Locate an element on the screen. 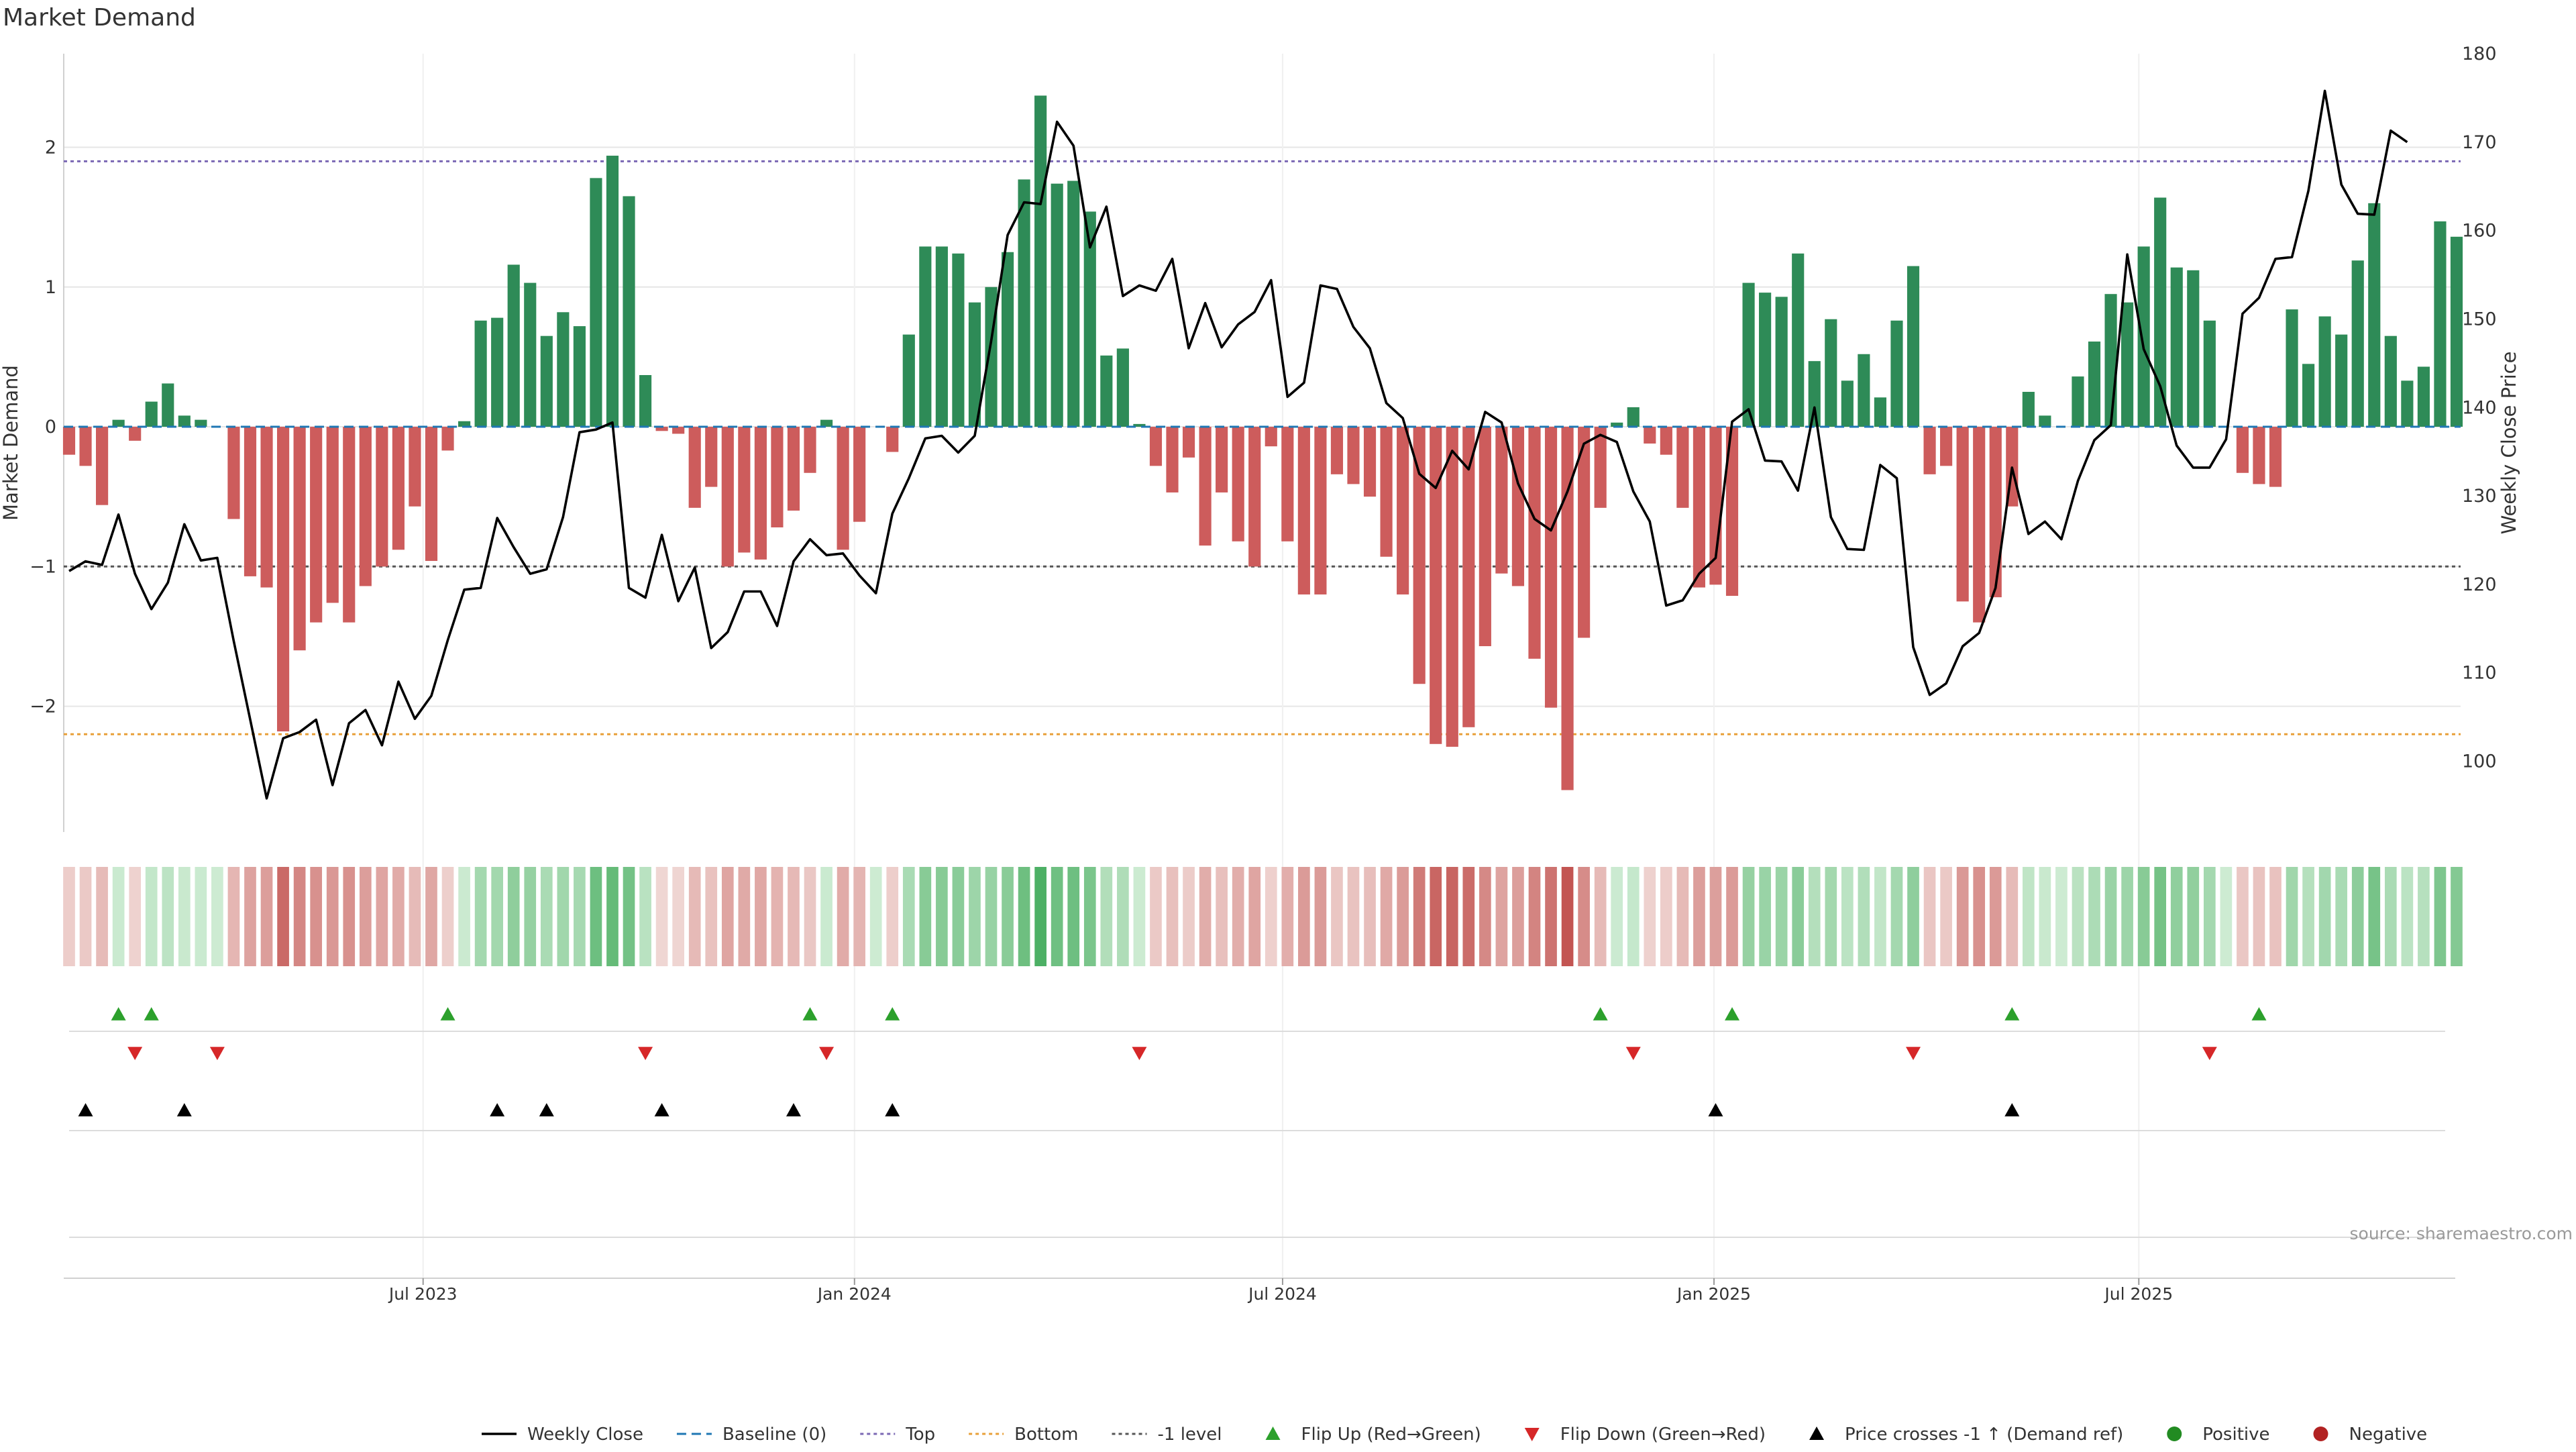 The image size is (2576, 1452). legend-swatch-triangle-up is located at coordinates (1817, 1434).